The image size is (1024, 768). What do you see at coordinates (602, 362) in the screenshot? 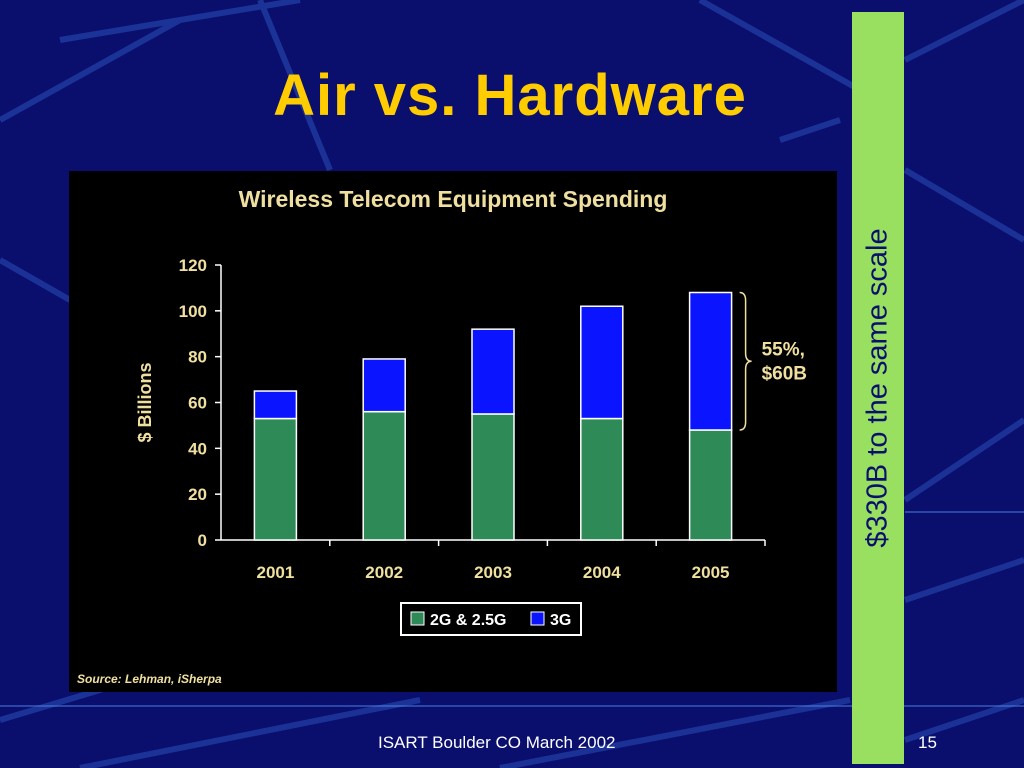
I see `bar-3g-2004` at bounding box center [602, 362].